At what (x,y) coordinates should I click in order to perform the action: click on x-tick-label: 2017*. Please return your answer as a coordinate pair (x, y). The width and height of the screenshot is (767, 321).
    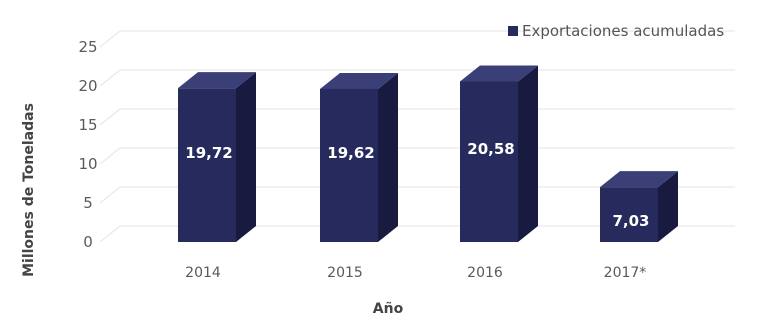
    Looking at the image, I should click on (625, 273).